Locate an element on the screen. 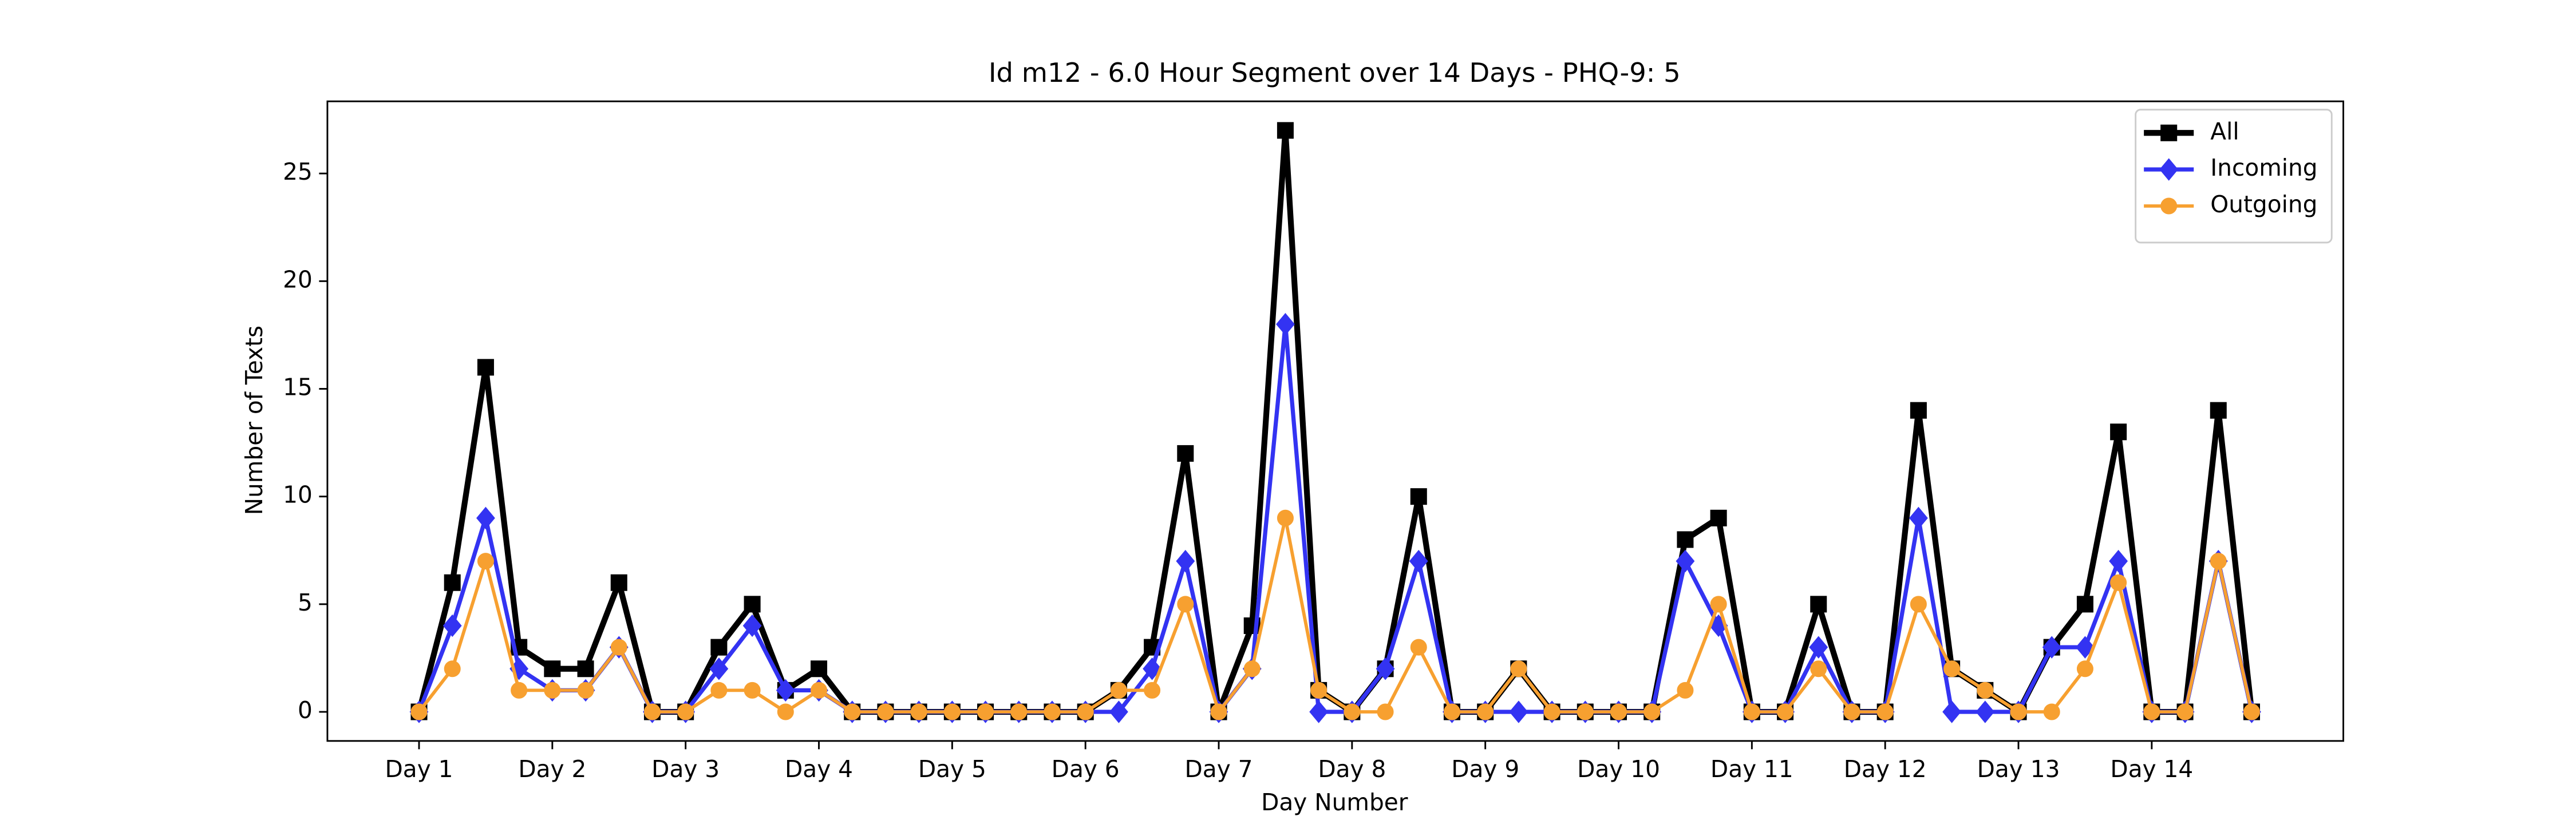 The width and height of the screenshot is (2576, 824). legend-box is located at coordinates (2234, 176).